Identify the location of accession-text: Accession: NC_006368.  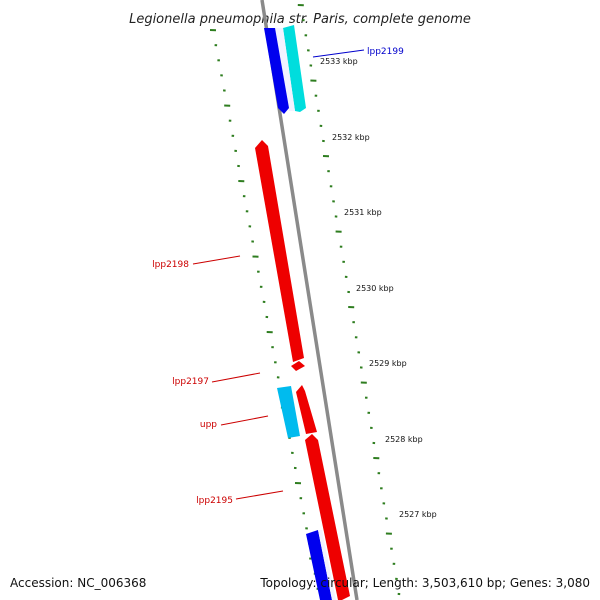
(78, 583).